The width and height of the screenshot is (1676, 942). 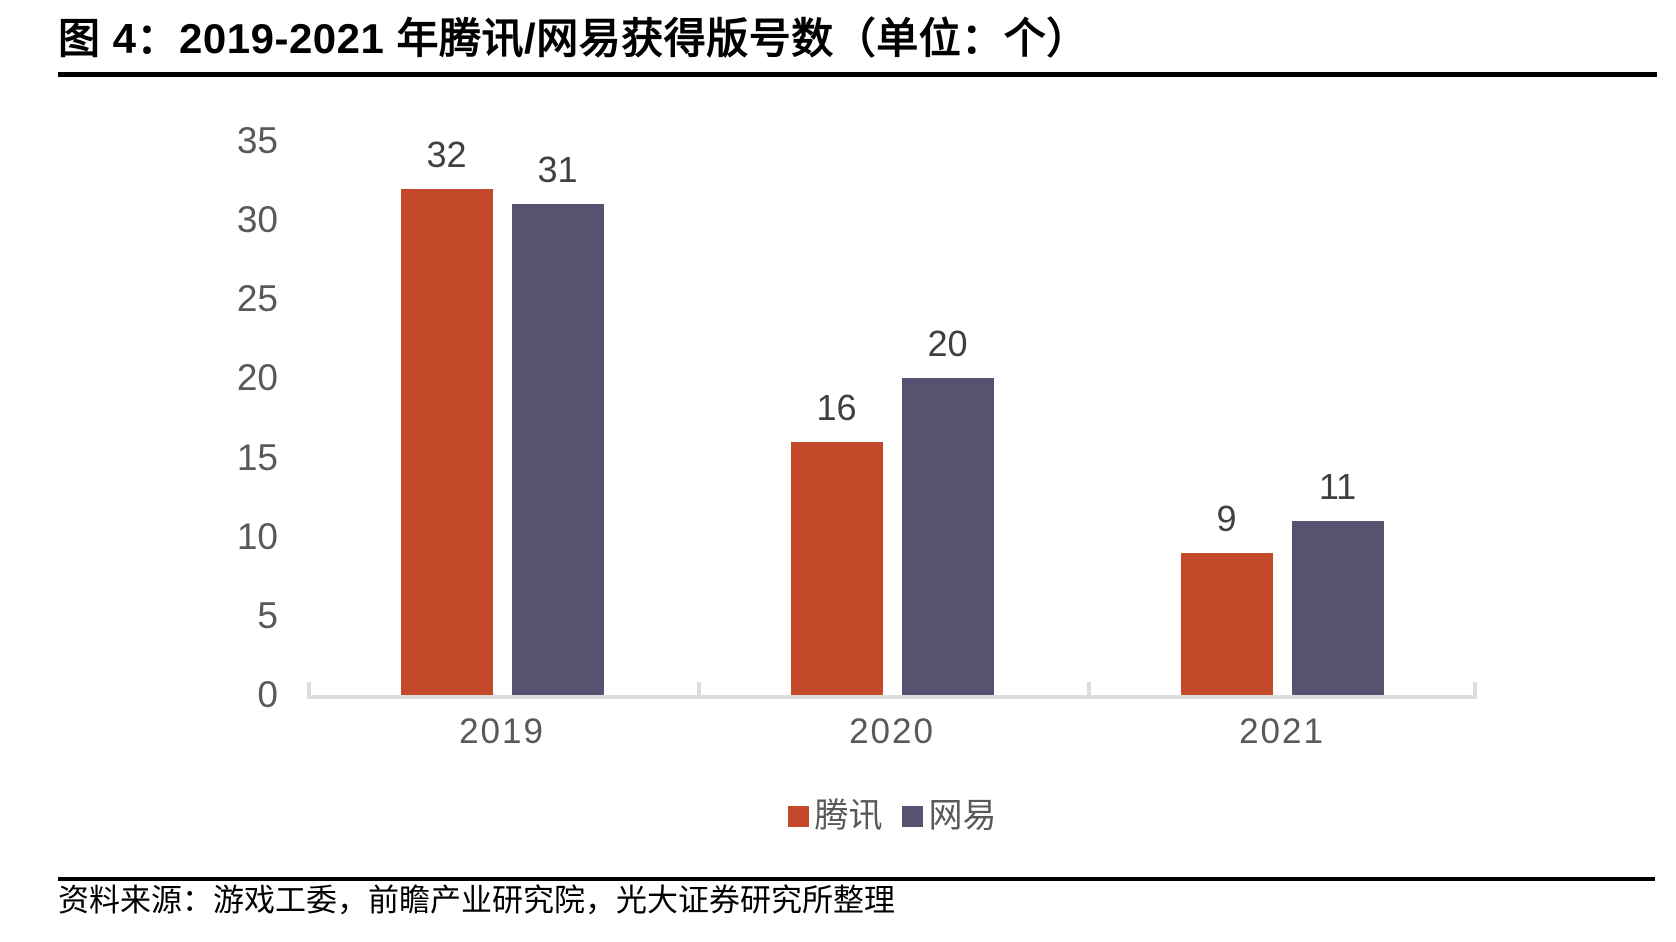 What do you see at coordinates (557, 449) in the screenshot?
I see `bar-网易-2019` at bounding box center [557, 449].